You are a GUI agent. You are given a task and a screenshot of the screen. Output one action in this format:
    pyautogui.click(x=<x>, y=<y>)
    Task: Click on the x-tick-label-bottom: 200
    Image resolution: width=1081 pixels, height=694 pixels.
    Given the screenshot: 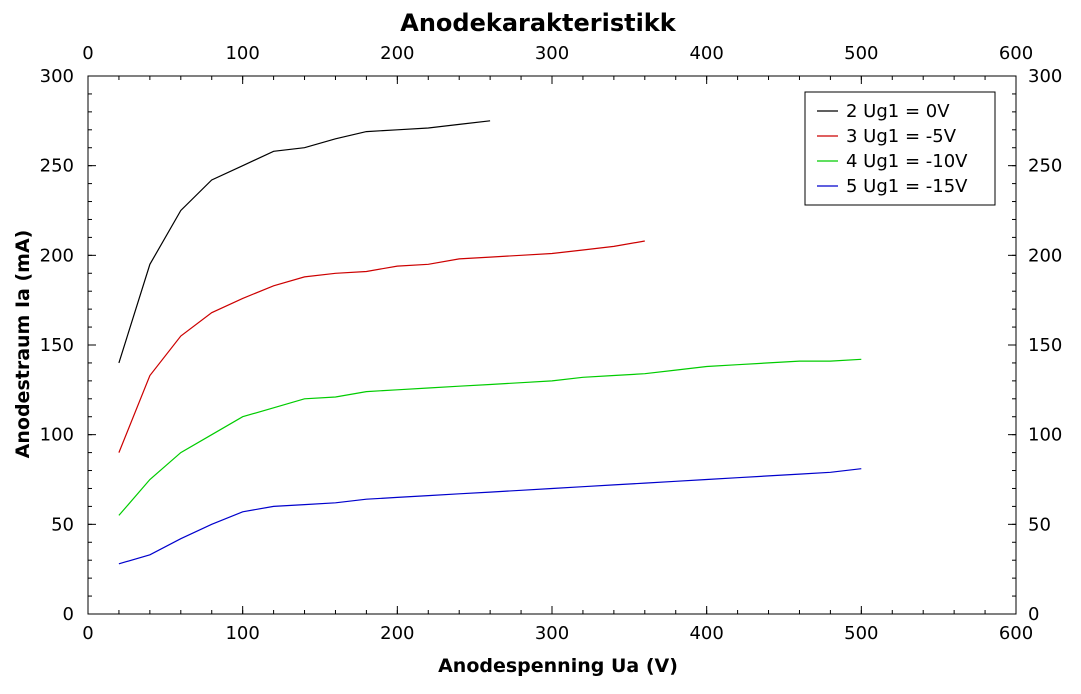 What is the action you would take?
    pyautogui.click(x=397, y=633)
    